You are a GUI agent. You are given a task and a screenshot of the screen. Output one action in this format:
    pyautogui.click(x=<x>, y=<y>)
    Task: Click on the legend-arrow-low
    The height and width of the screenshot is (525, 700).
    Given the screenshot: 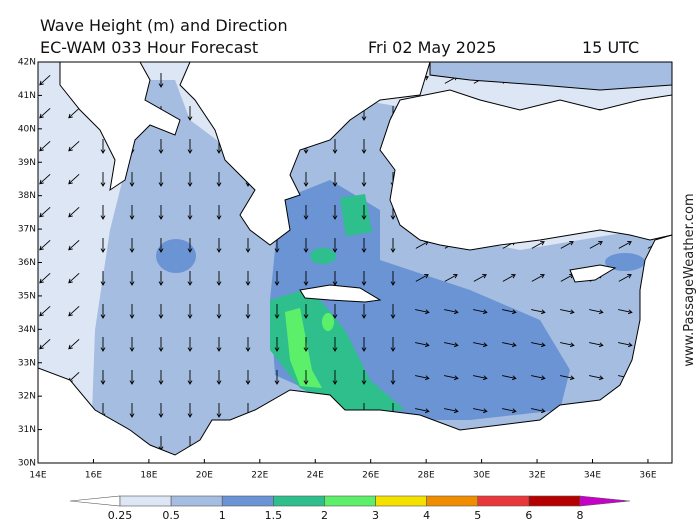 What is the action you would take?
    pyautogui.click(x=95, y=501)
    